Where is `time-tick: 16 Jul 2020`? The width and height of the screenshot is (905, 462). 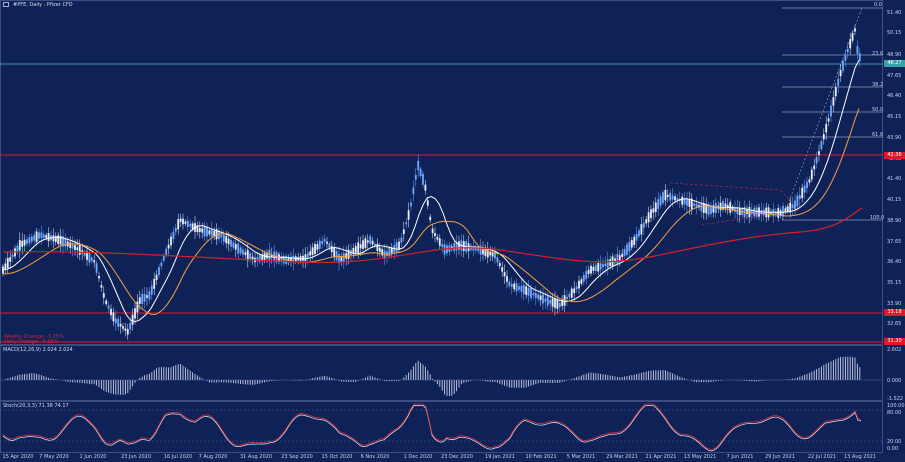
time-tick: 16 Jul 2020 is located at coordinates (178, 457).